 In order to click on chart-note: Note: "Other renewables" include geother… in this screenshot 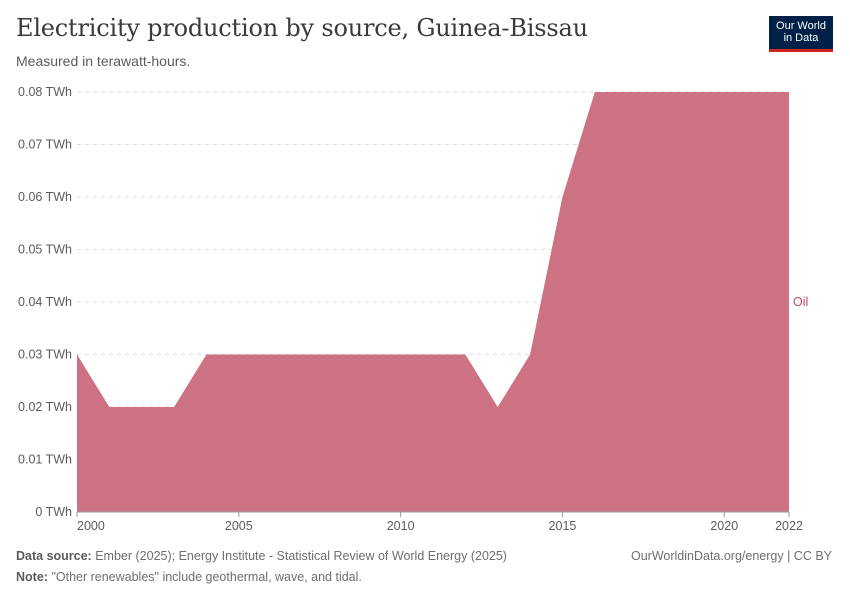, I will do `click(189, 577)`.